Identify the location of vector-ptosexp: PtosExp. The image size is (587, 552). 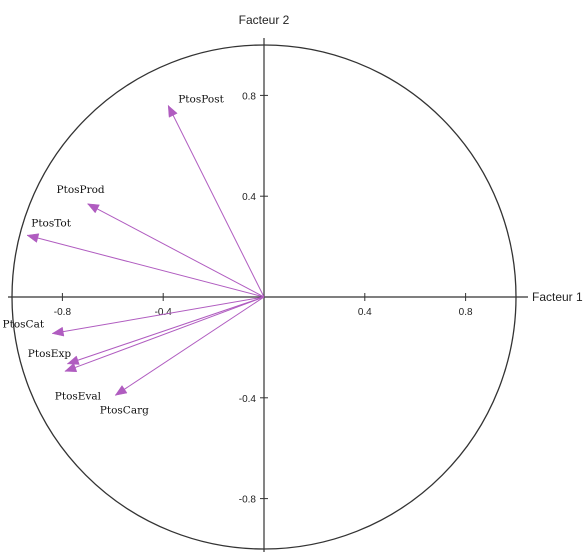
(146, 330).